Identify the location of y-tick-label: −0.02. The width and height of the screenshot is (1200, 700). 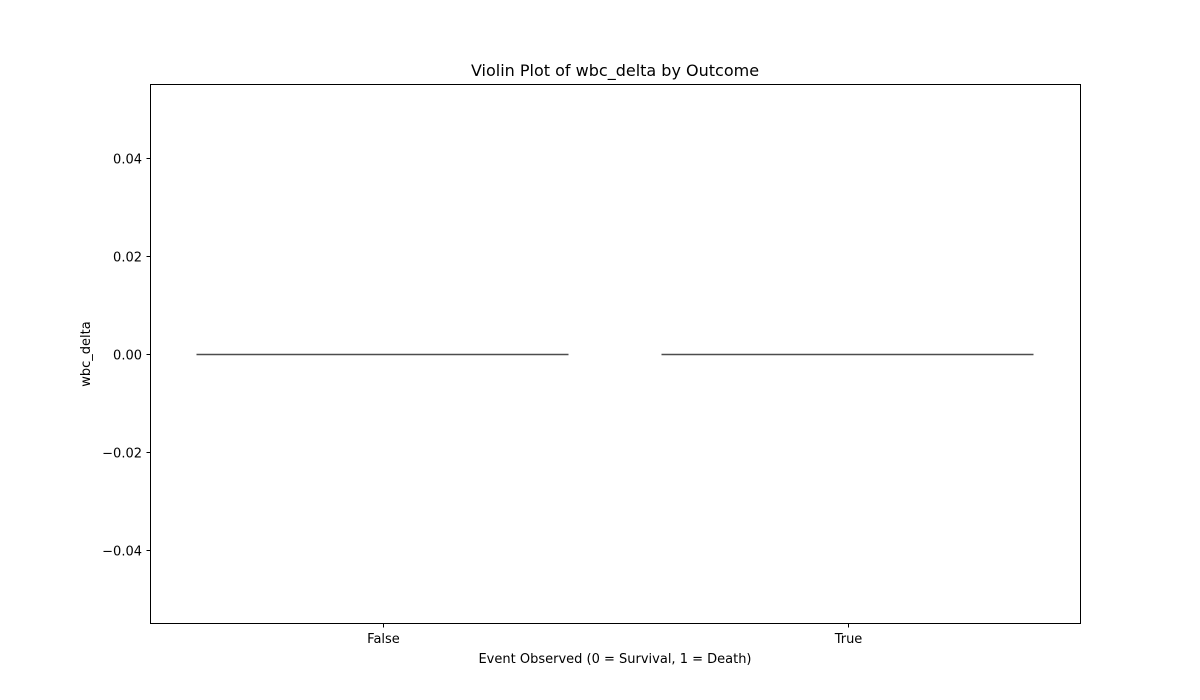
(122, 454).